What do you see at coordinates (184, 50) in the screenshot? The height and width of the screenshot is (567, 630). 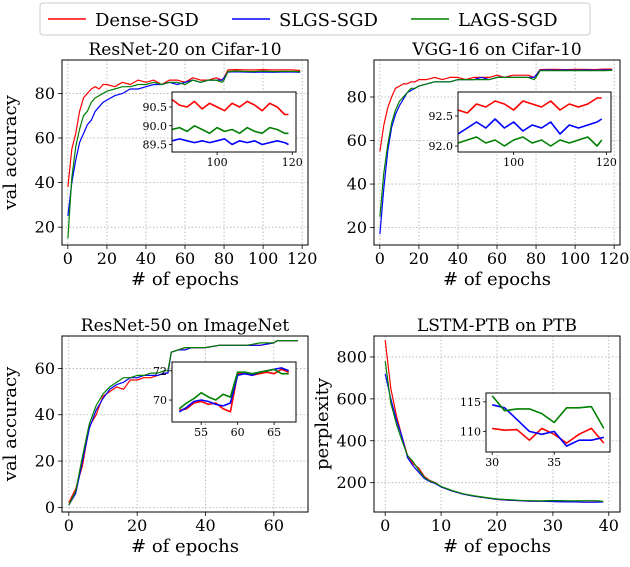 I see `chart-title: ResNet-20 on Cifar-10` at bounding box center [184, 50].